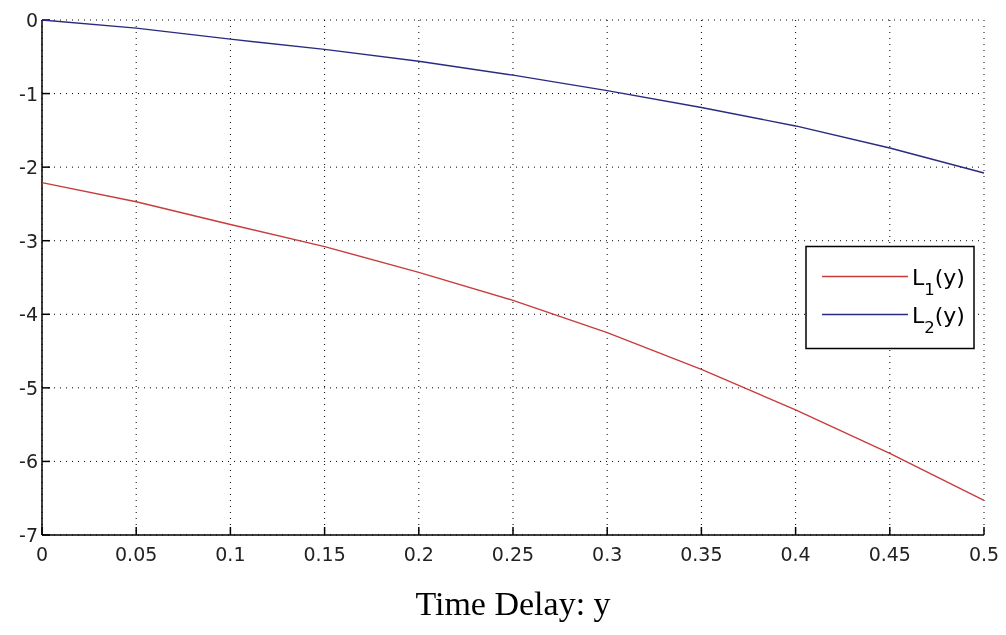  What do you see at coordinates (230, 554) in the screenshot?
I see `x-tick-label: 0.1` at bounding box center [230, 554].